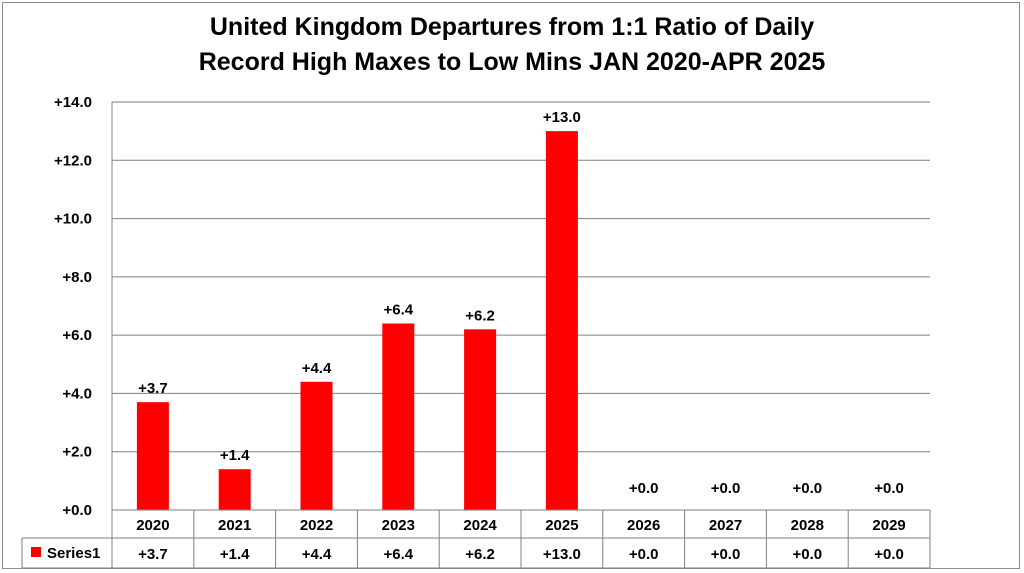 Image resolution: width=1024 pixels, height=573 pixels. Describe the element at coordinates (77, 335) in the screenshot. I see `y-tick-label: +6.0` at that location.